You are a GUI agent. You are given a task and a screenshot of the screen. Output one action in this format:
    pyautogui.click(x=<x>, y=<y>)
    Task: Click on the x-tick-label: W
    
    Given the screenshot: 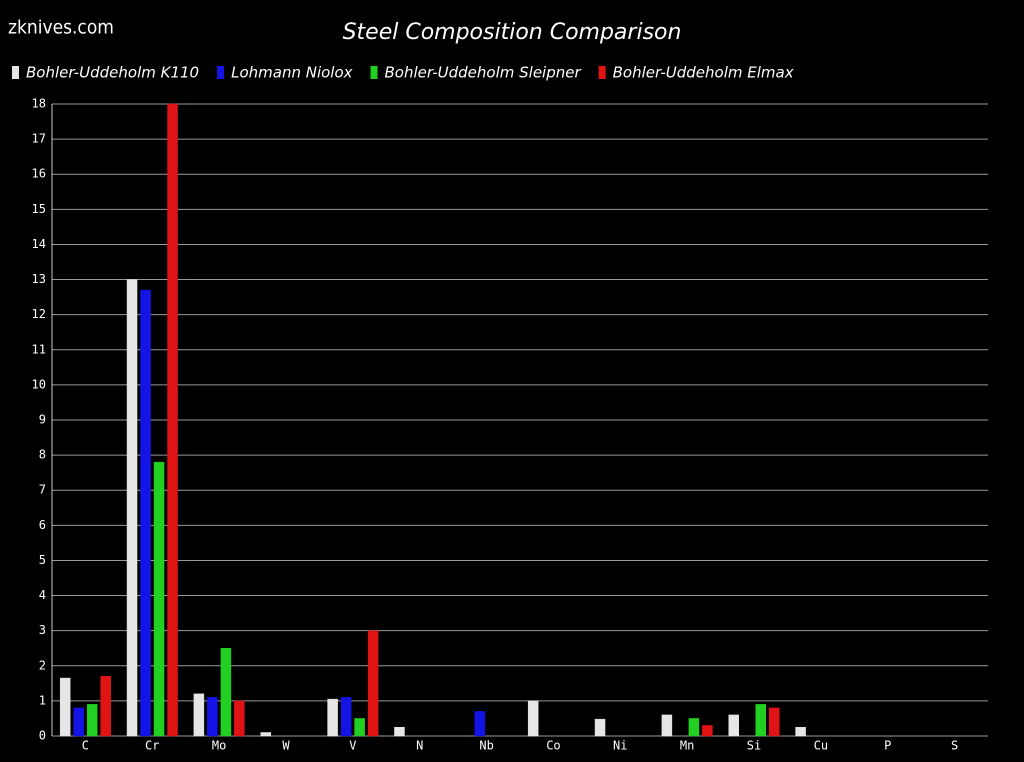 What is the action you would take?
    pyautogui.click(x=286, y=746)
    